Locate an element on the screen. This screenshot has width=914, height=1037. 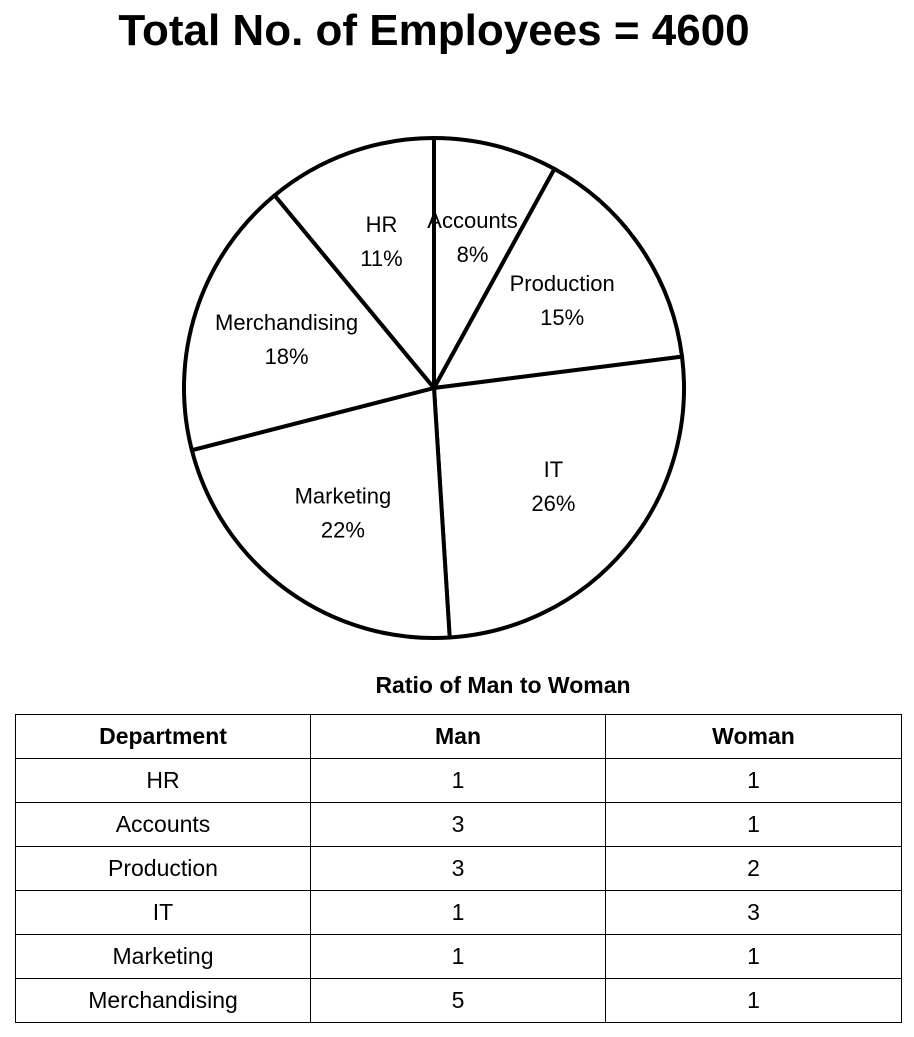
department-cell: IT is located at coordinates (163, 912).